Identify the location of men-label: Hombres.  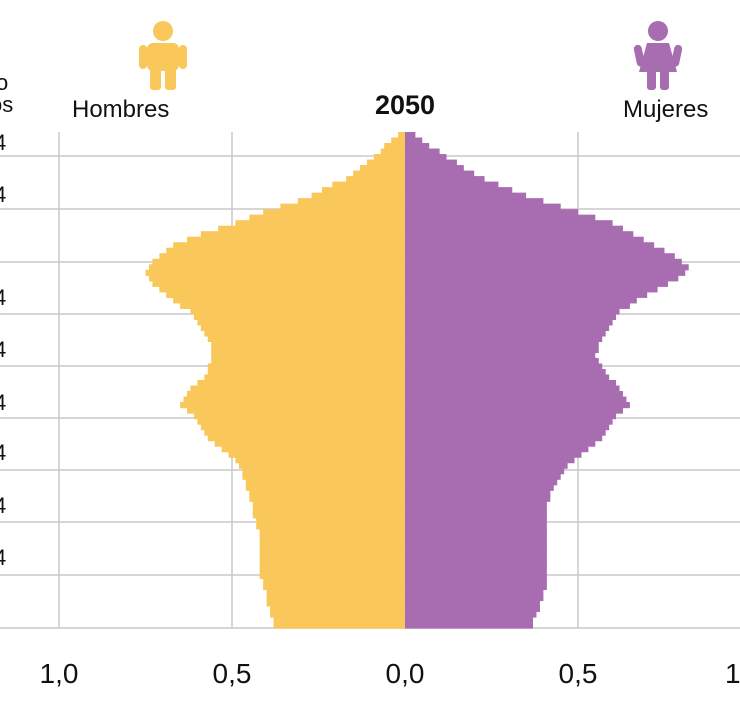
(121, 109).